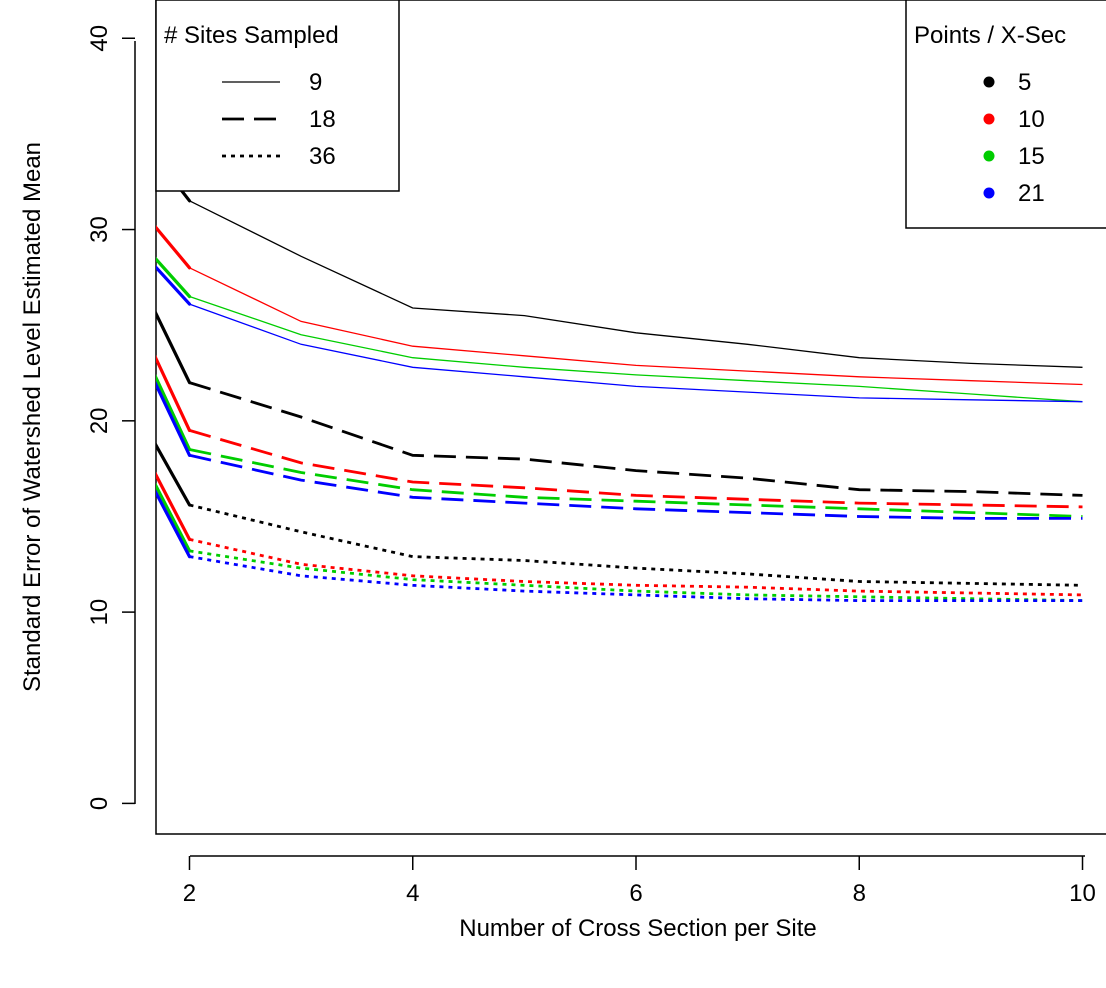 The height and width of the screenshot is (988, 1106). What do you see at coordinates (1024, 82) in the screenshot?
I see `legend-points-label: 5` at bounding box center [1024, 82].